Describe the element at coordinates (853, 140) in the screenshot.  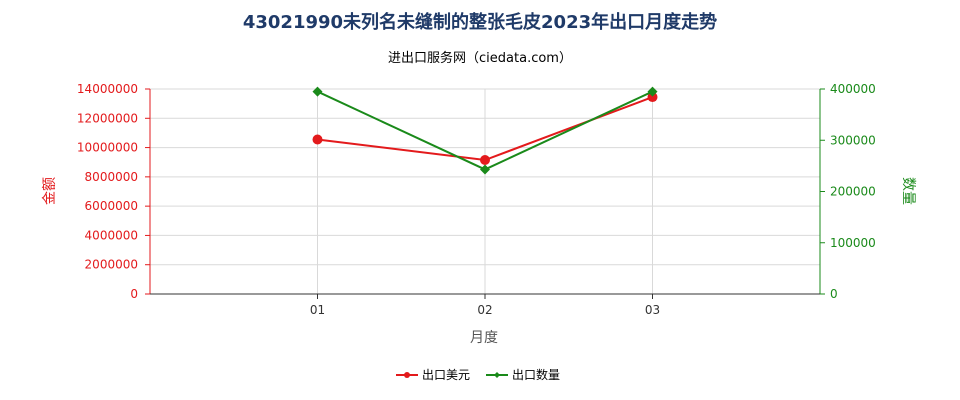
I see `y-right-tick-label: 300000` at that location.